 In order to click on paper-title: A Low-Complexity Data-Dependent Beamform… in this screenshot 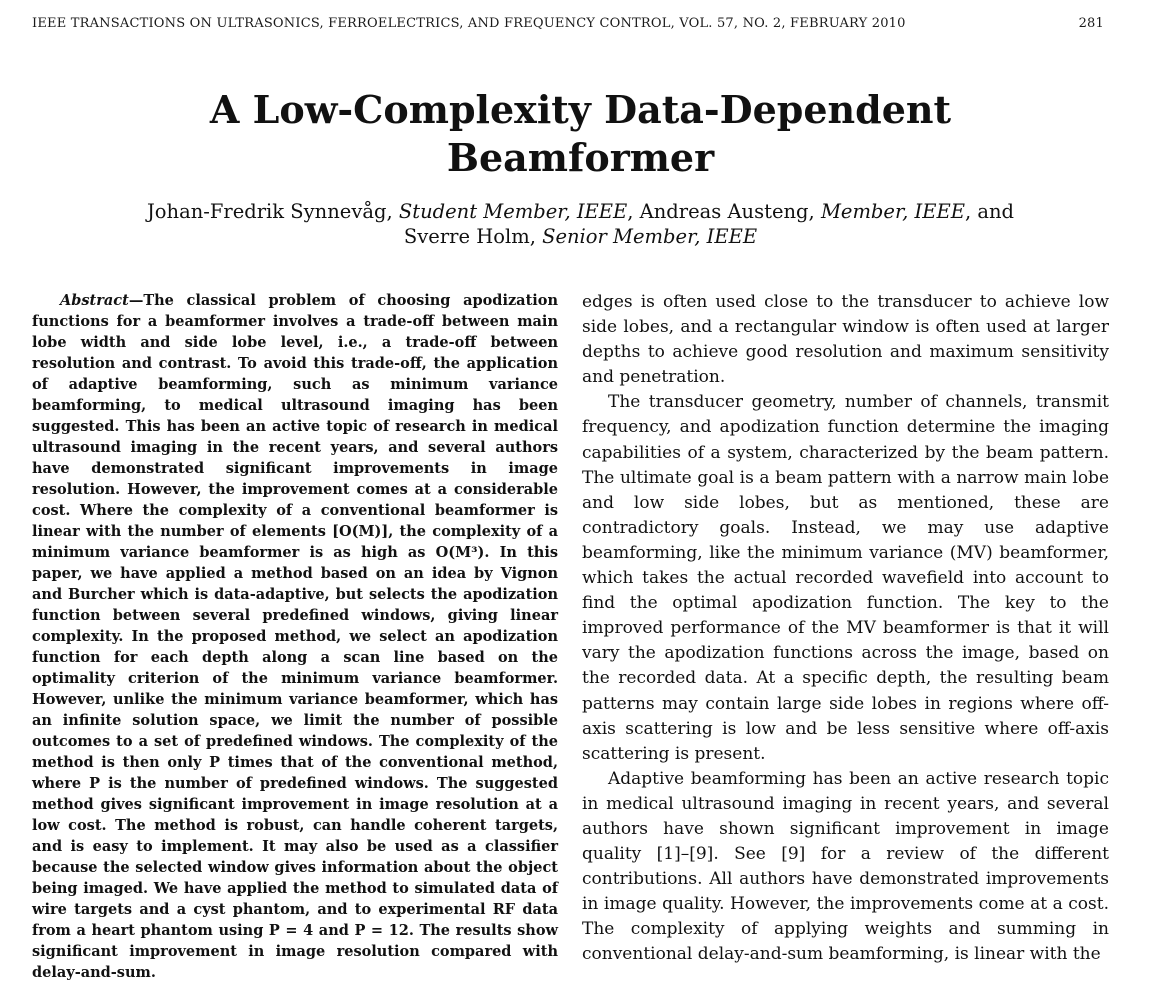, I will do `click(580, 133)`.